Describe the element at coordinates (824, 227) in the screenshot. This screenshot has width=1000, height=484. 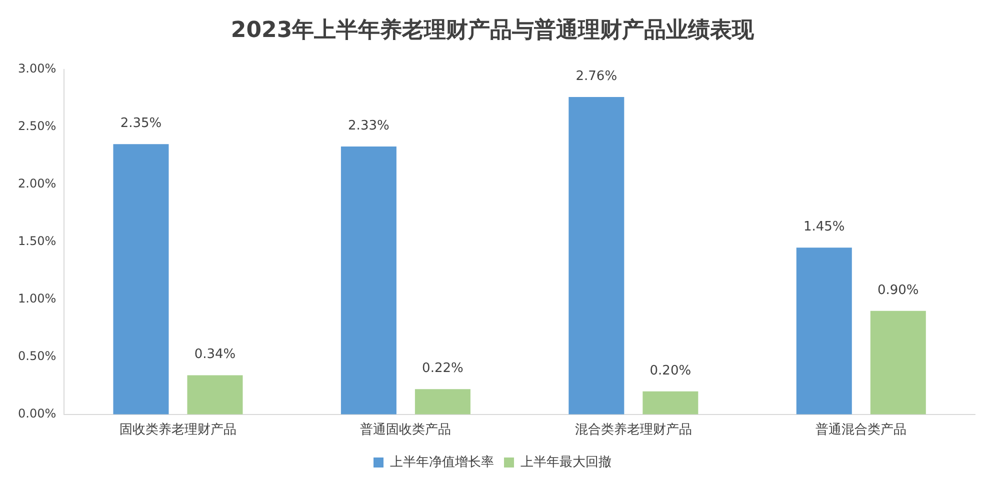
I see `data-label: 1.45%` at that location.